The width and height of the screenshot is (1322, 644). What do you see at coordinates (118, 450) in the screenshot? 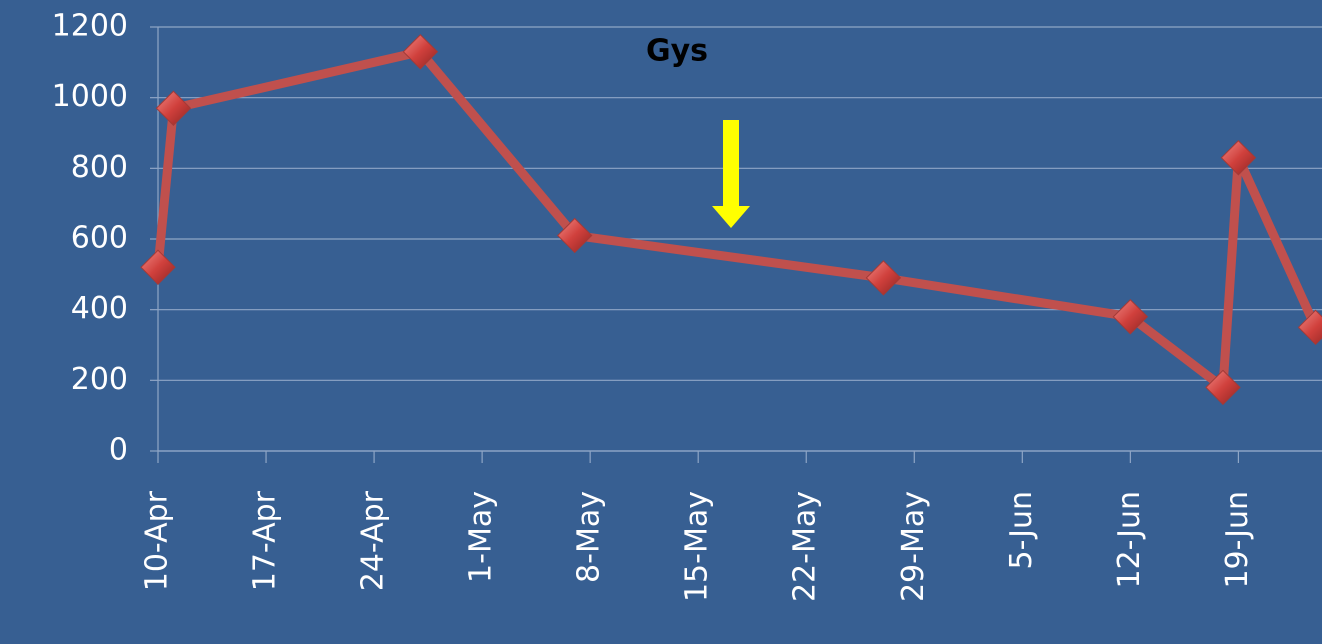
I see `y-tick-label: 0` at bounding box center [118, 450].